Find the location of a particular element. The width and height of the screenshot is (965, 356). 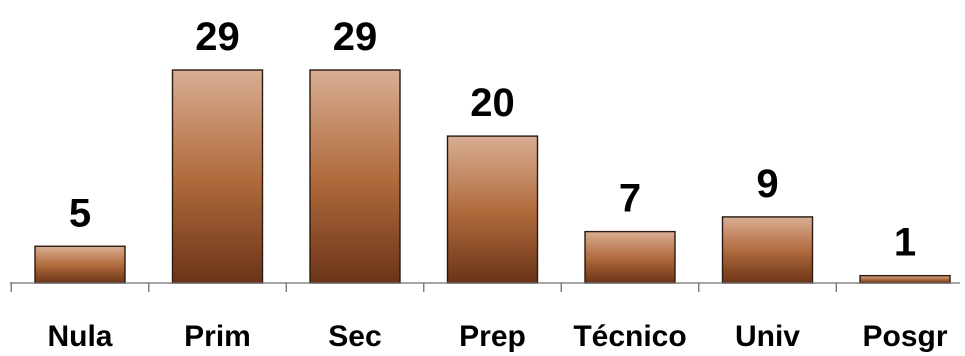

value-label-prep: 20 is located at coordinates (492, 103).